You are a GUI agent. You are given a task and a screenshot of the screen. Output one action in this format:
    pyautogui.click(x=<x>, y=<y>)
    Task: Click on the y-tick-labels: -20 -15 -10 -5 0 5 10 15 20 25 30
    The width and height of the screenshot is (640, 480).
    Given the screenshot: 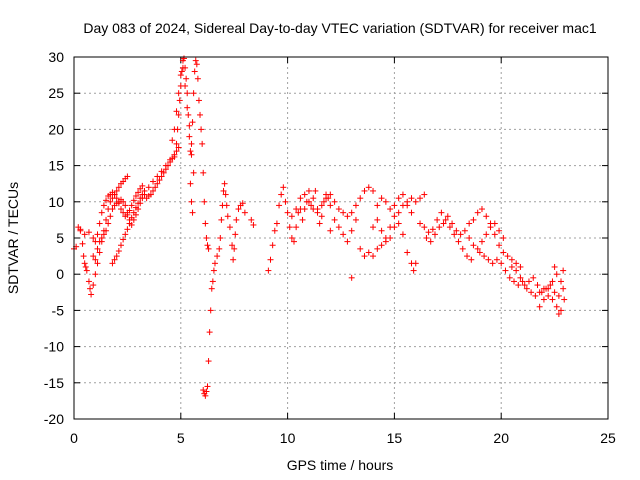 What is the action you would take?
    pyautogui.click(x=54, y=238)
    